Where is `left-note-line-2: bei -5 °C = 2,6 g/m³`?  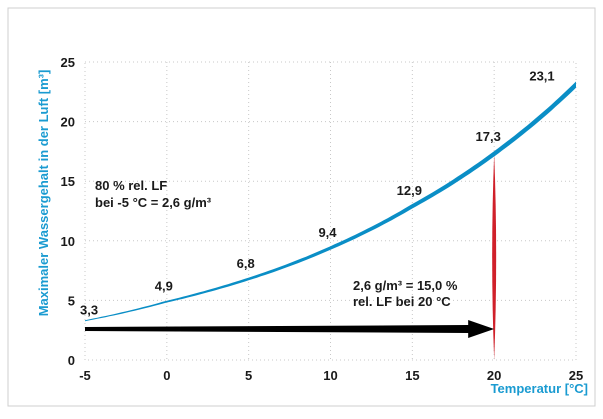
left-note-line-2: bei -5 °C = 2,6 g/m³ is located at coordinates (153, 202).